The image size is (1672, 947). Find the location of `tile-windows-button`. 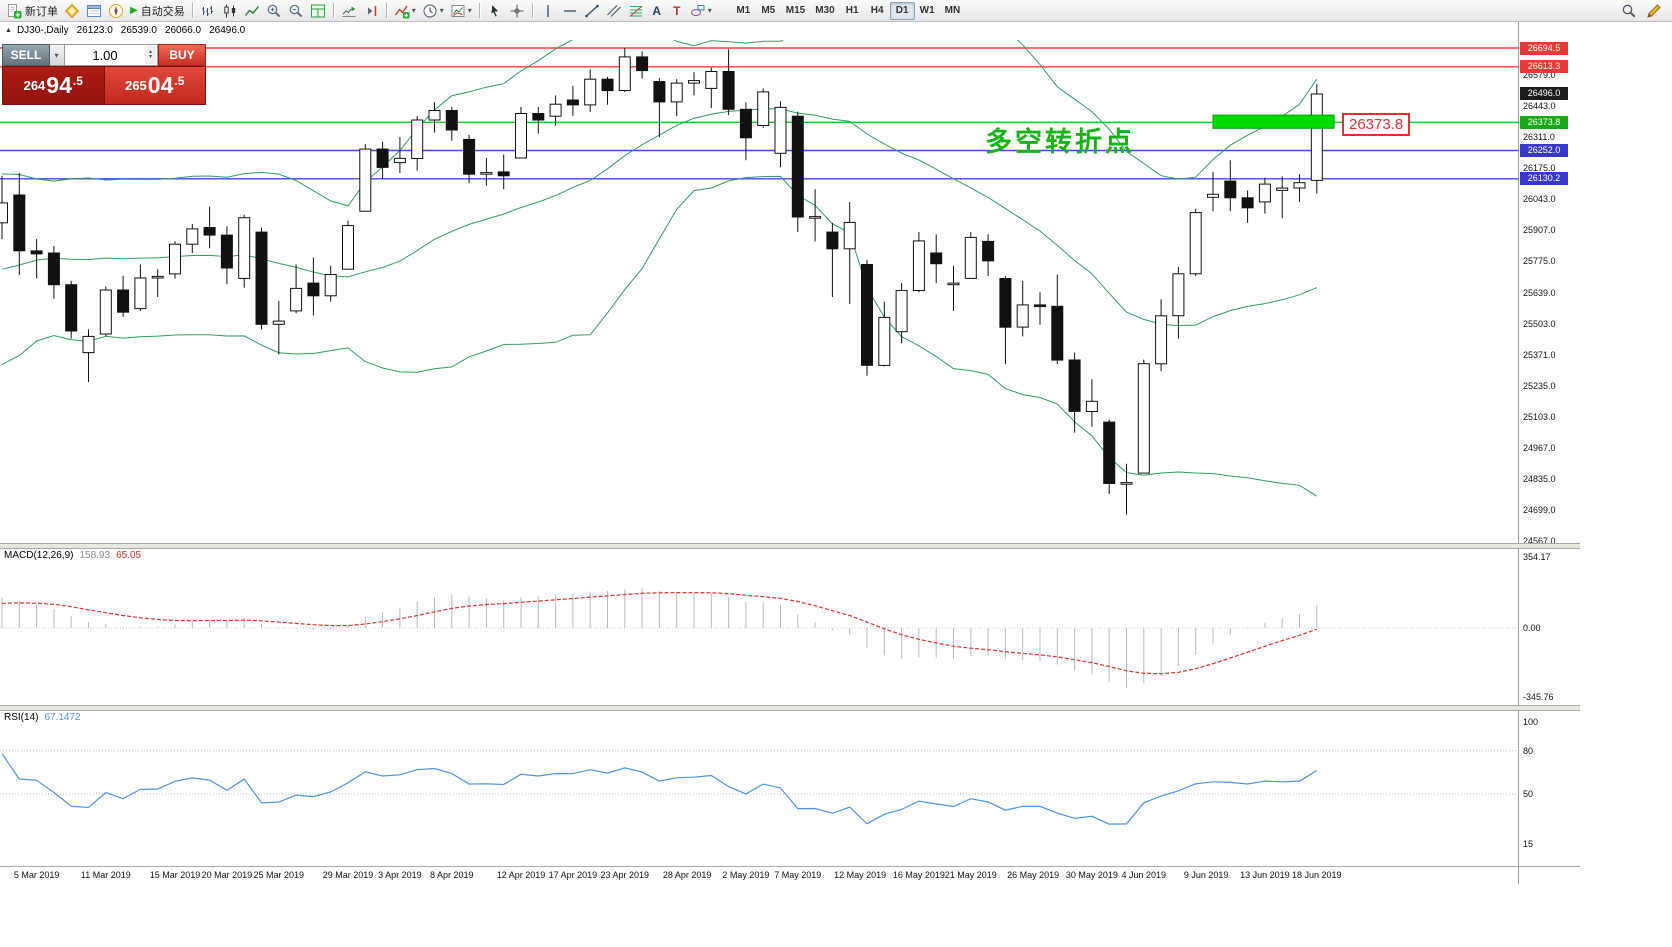

tile-windows-button is located at coordinates (318, 11).